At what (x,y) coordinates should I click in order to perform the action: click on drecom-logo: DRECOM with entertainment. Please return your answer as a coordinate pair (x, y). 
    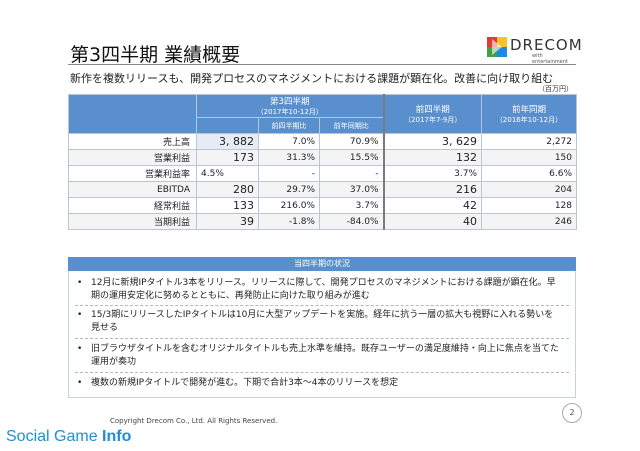
    Looking at the image, I should click on (534, 50).